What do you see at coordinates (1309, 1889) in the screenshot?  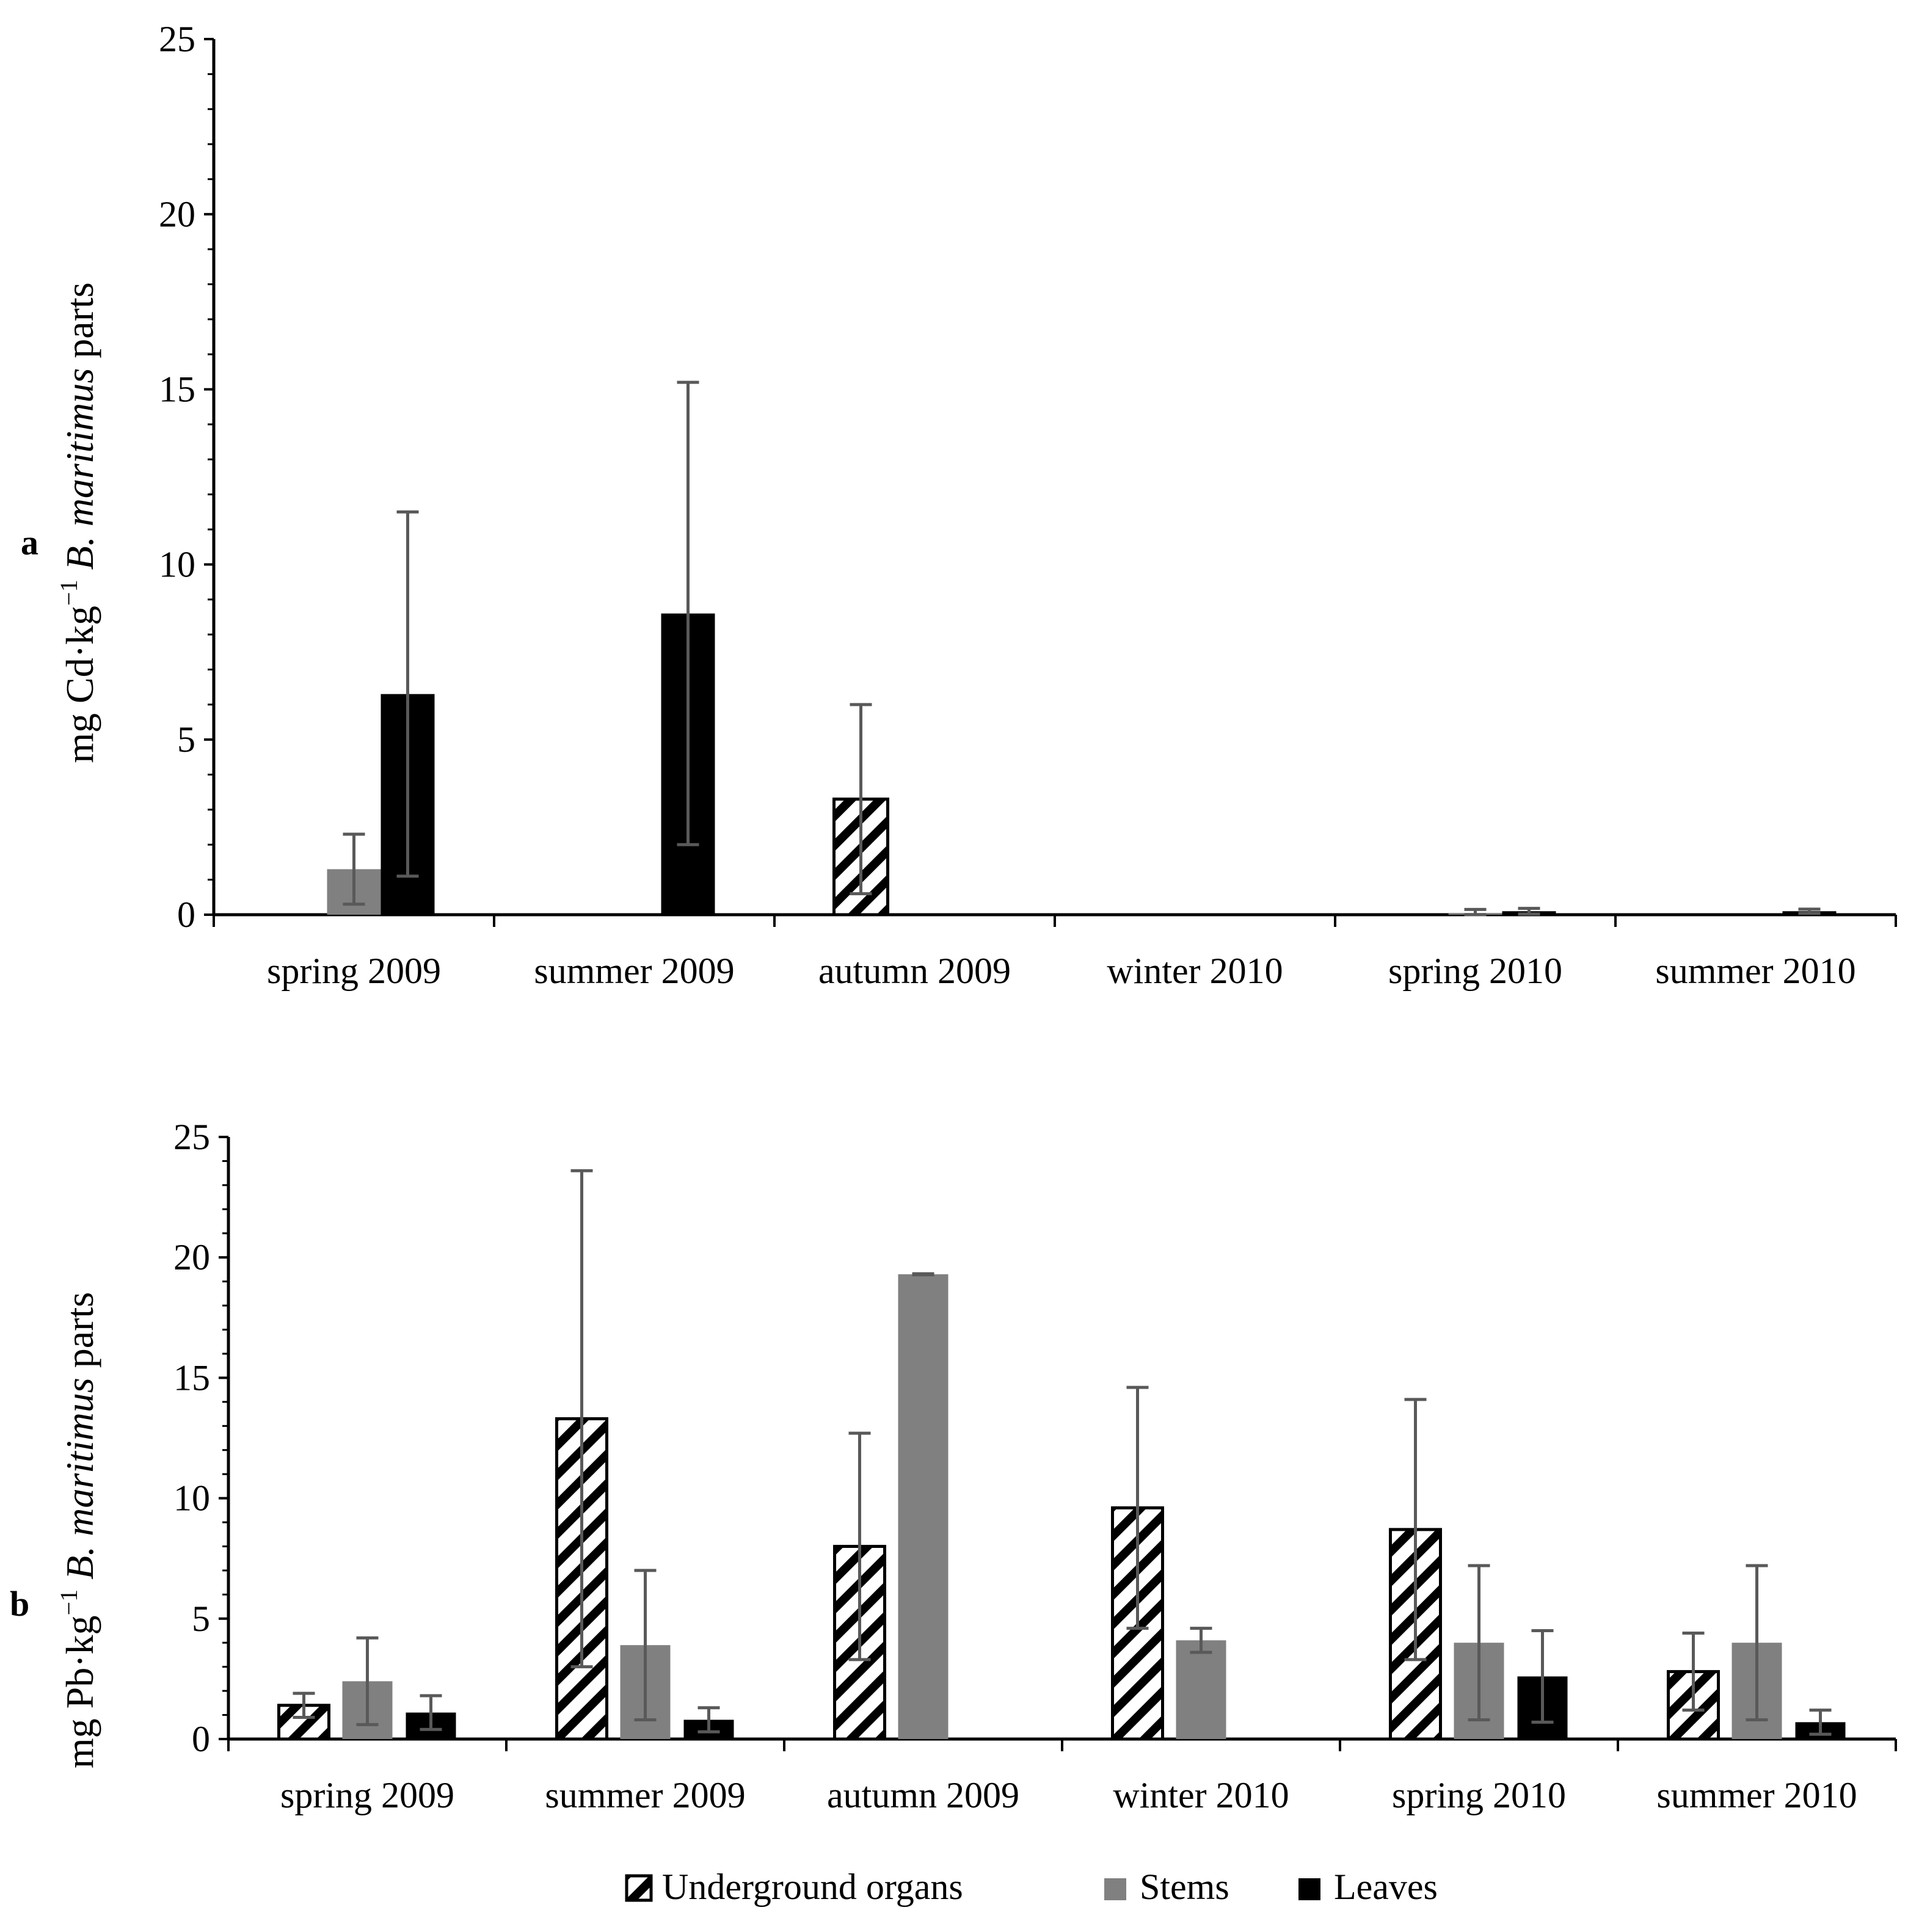 I see `legend-swatch-leaves` at bounding box center [1309, 1889].